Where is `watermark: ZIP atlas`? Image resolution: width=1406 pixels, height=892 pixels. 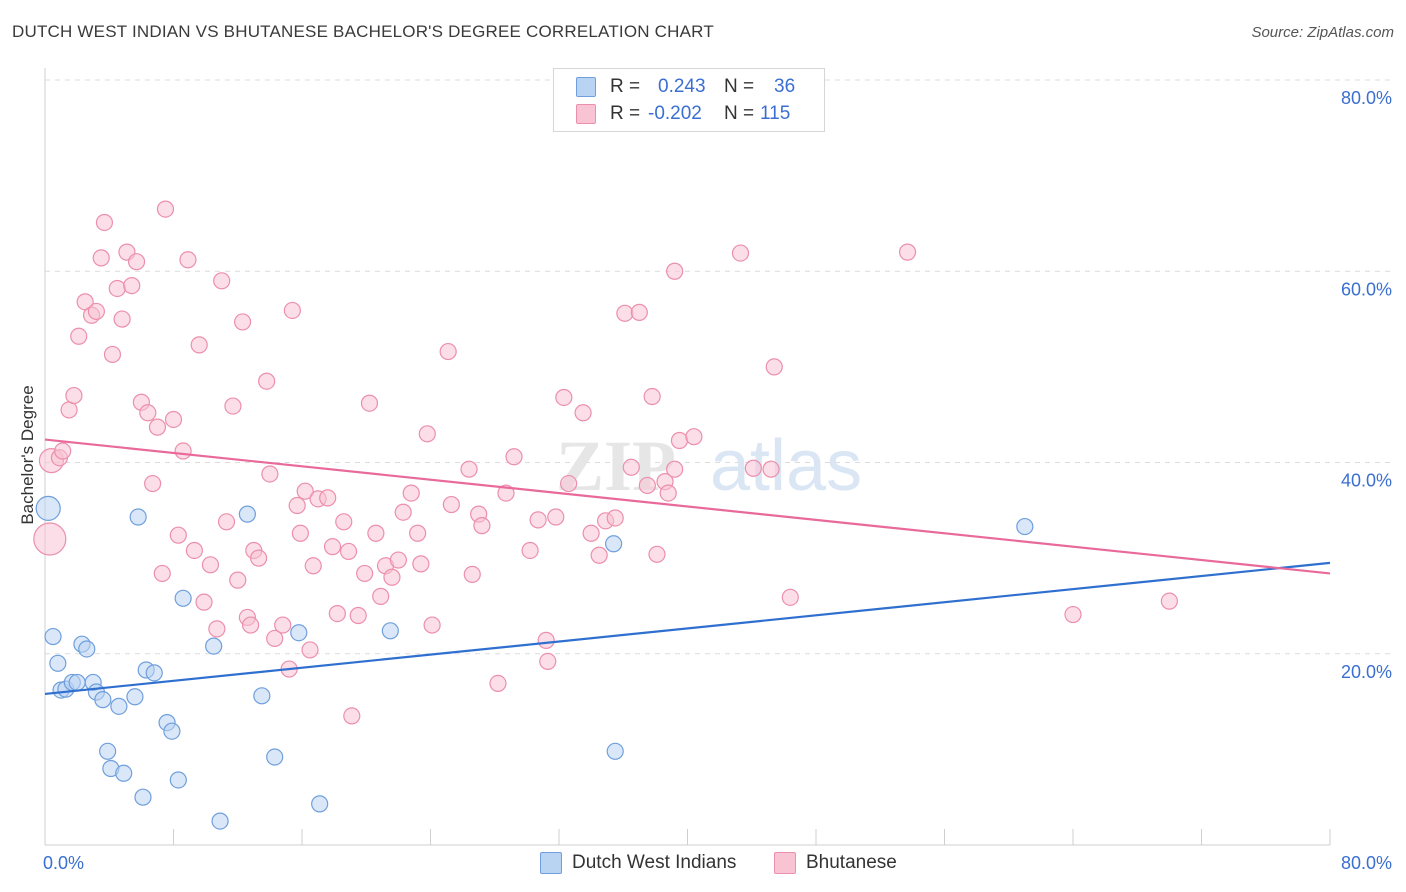 watermark: ZIP atlas is located at coordinates (709, 466).